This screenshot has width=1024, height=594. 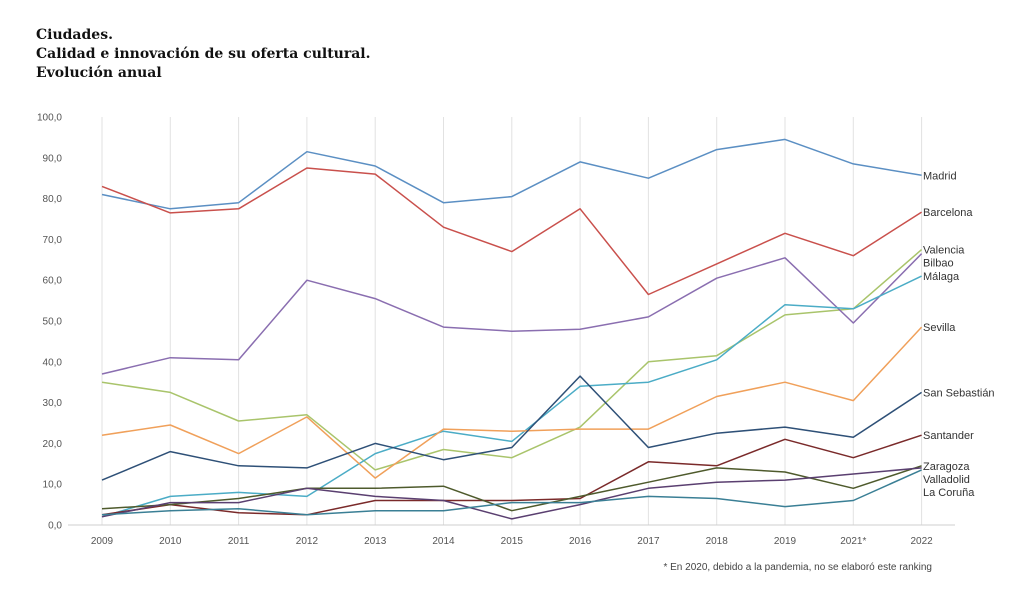 What do you see at coordinates (717, 541) in the screenshot?
I see `x-tick-label: 2018` at bounding box center [717, 541].